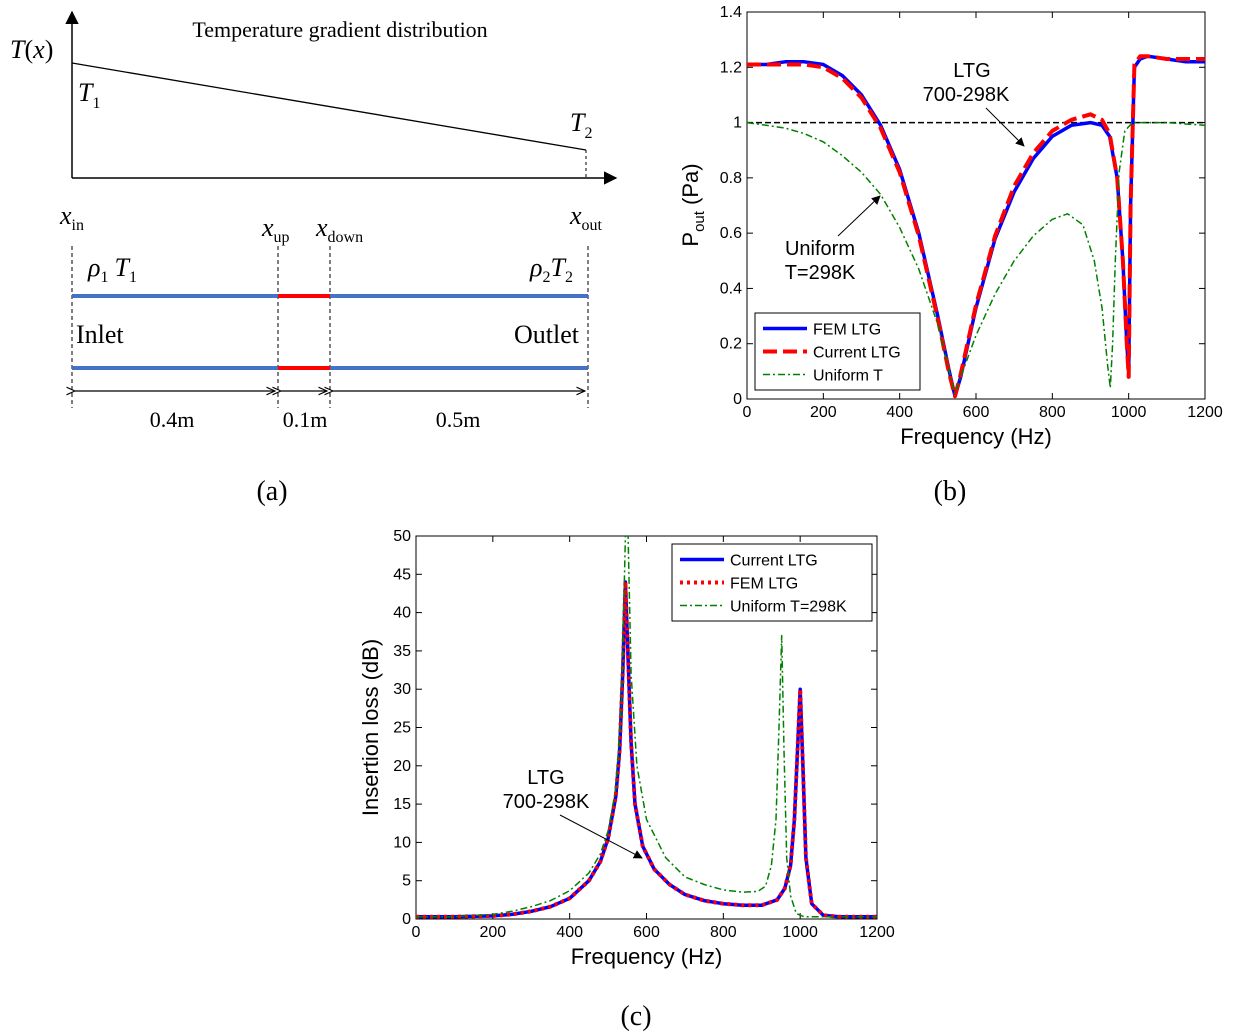 The width and height of the screenshot is (1242, 1034). Describe the element at coordinates (329, 106) in the screenshot. I see `temperature-gradient-line` at that location.